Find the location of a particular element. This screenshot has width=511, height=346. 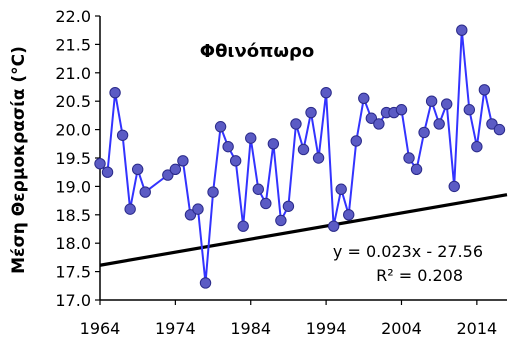

chart-title: Φθινόπωρο is located at coordinates (257, 51).